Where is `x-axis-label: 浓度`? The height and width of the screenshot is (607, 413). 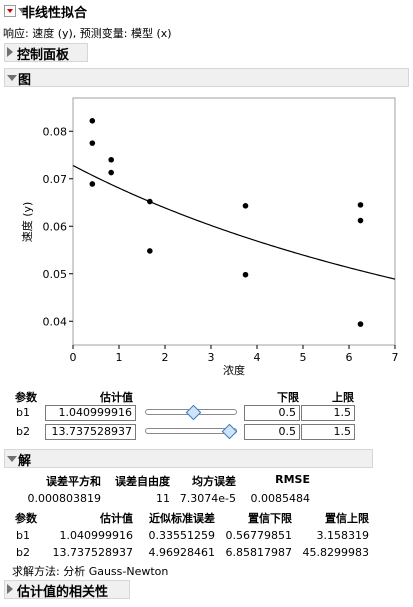 x-axis-label: 浓度 is located at coordinates (234, 370).